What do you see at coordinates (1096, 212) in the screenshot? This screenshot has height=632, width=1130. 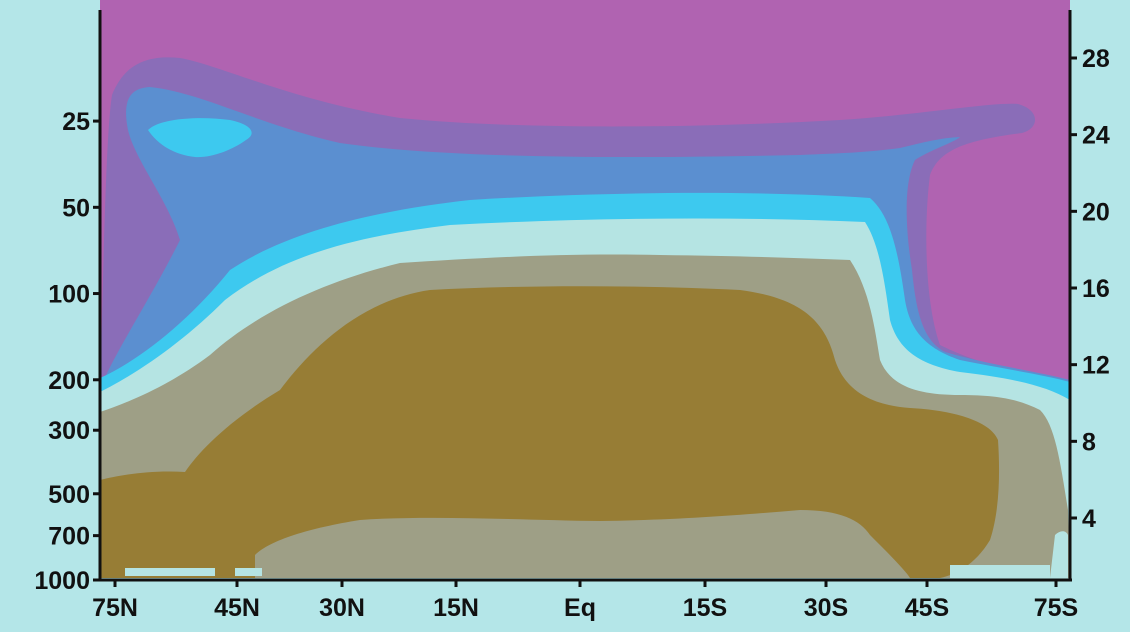 I see `right-axis-tick-label: 20` at bounding box center [1096, 212].